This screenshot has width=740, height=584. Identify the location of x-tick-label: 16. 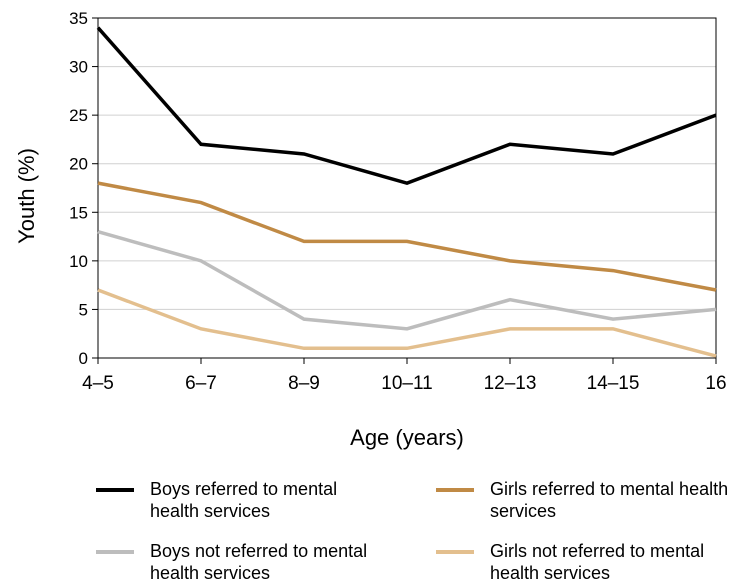
(715, 383).